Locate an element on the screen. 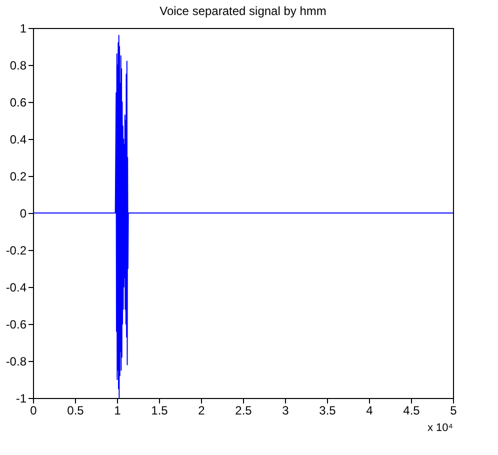  y-tick-label: -0.8 is located at coordinates (16, 361).